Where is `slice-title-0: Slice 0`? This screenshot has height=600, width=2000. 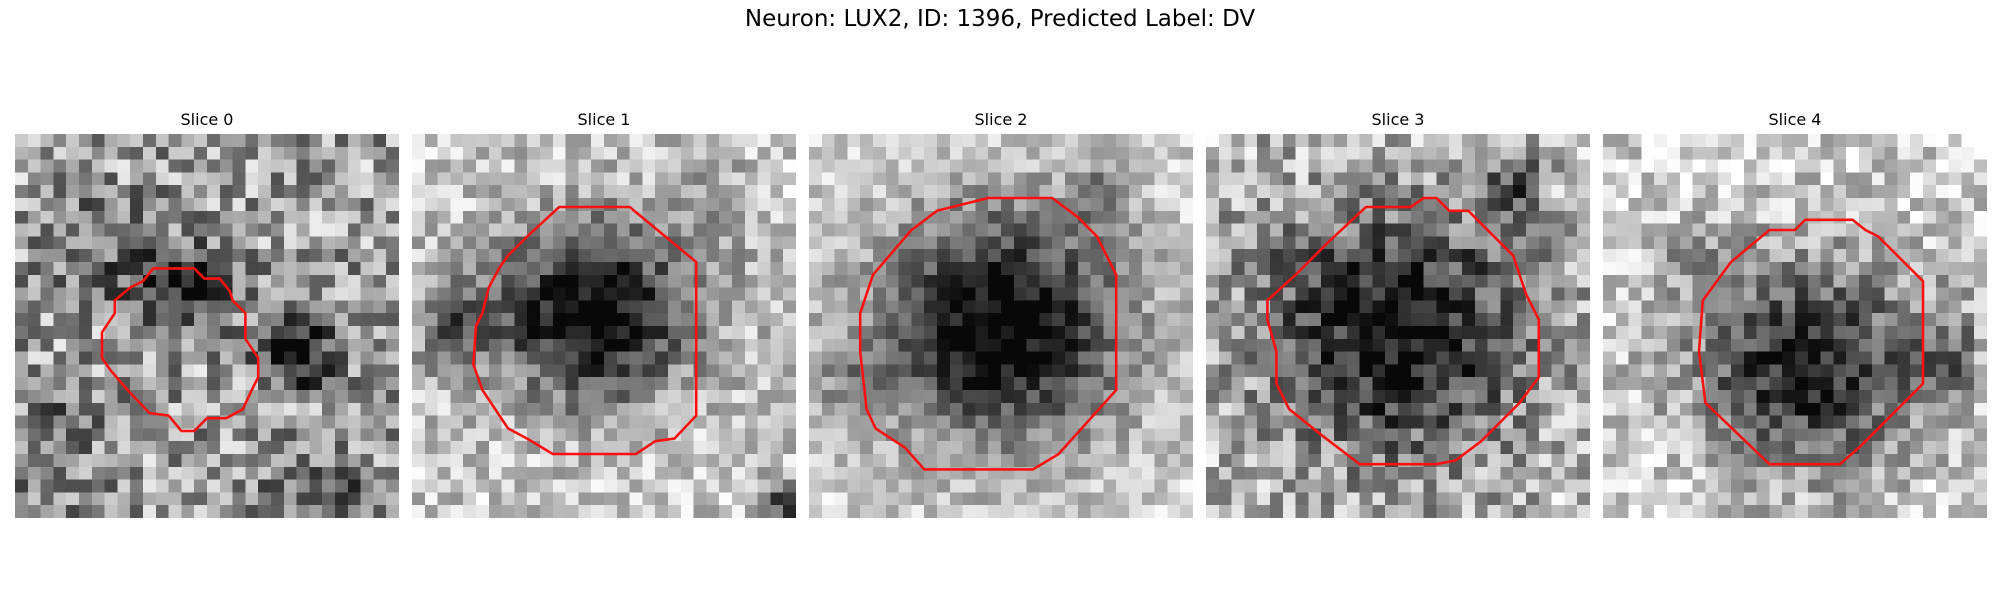 slice-title-0: Slice 0 is located at coordinates (207, 119).